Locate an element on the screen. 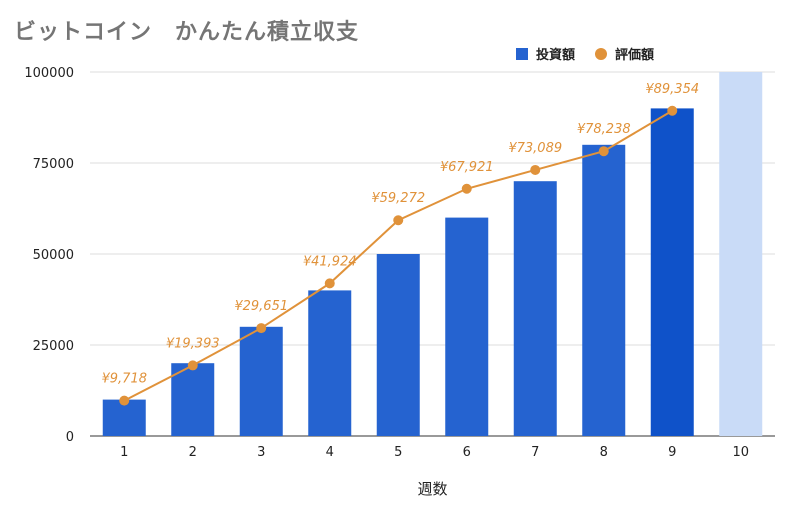  x-tick-label: 10 is located at coordinates (740, 452).